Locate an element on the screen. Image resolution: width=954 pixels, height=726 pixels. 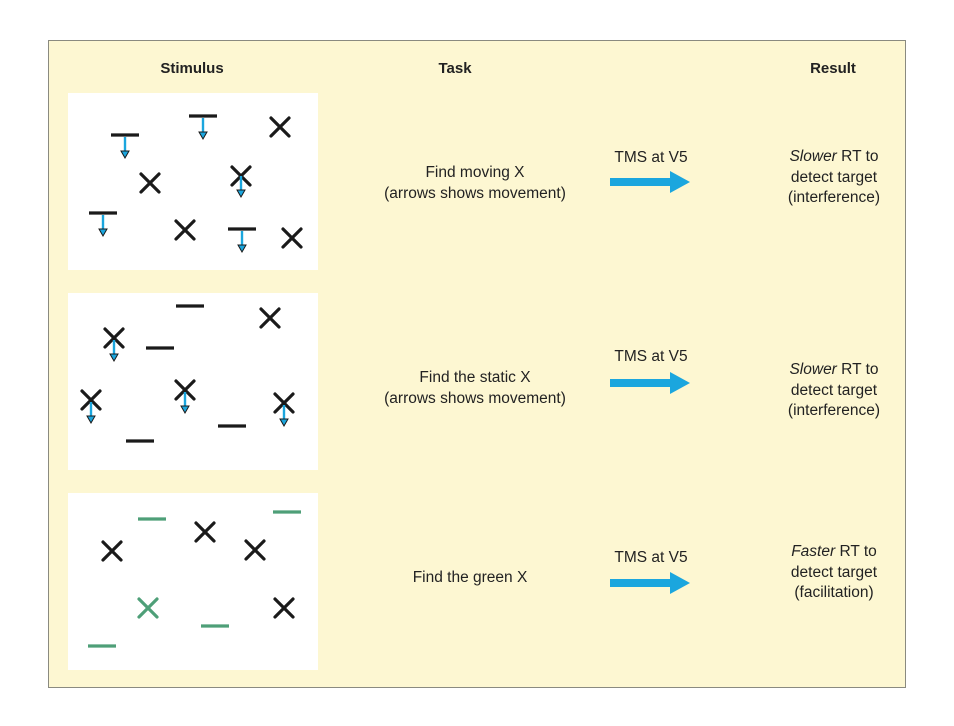
task-line: Find moving X is located at coordinates (475, 172).